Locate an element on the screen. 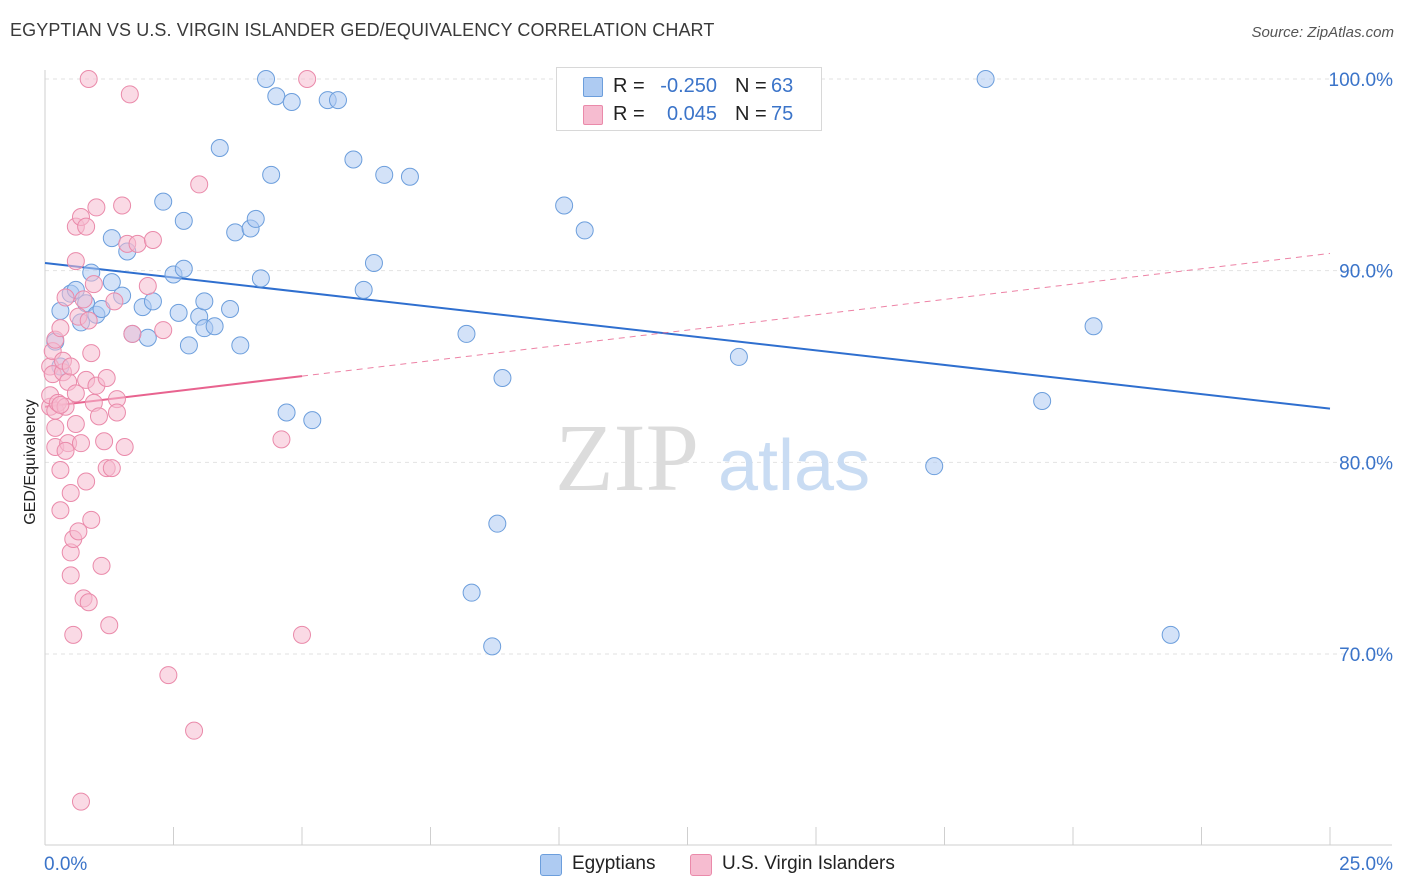 The height and width of the screenshot is (892, 1406). stats-swatch-virgin-islanders is located at coordinates (593, 115).